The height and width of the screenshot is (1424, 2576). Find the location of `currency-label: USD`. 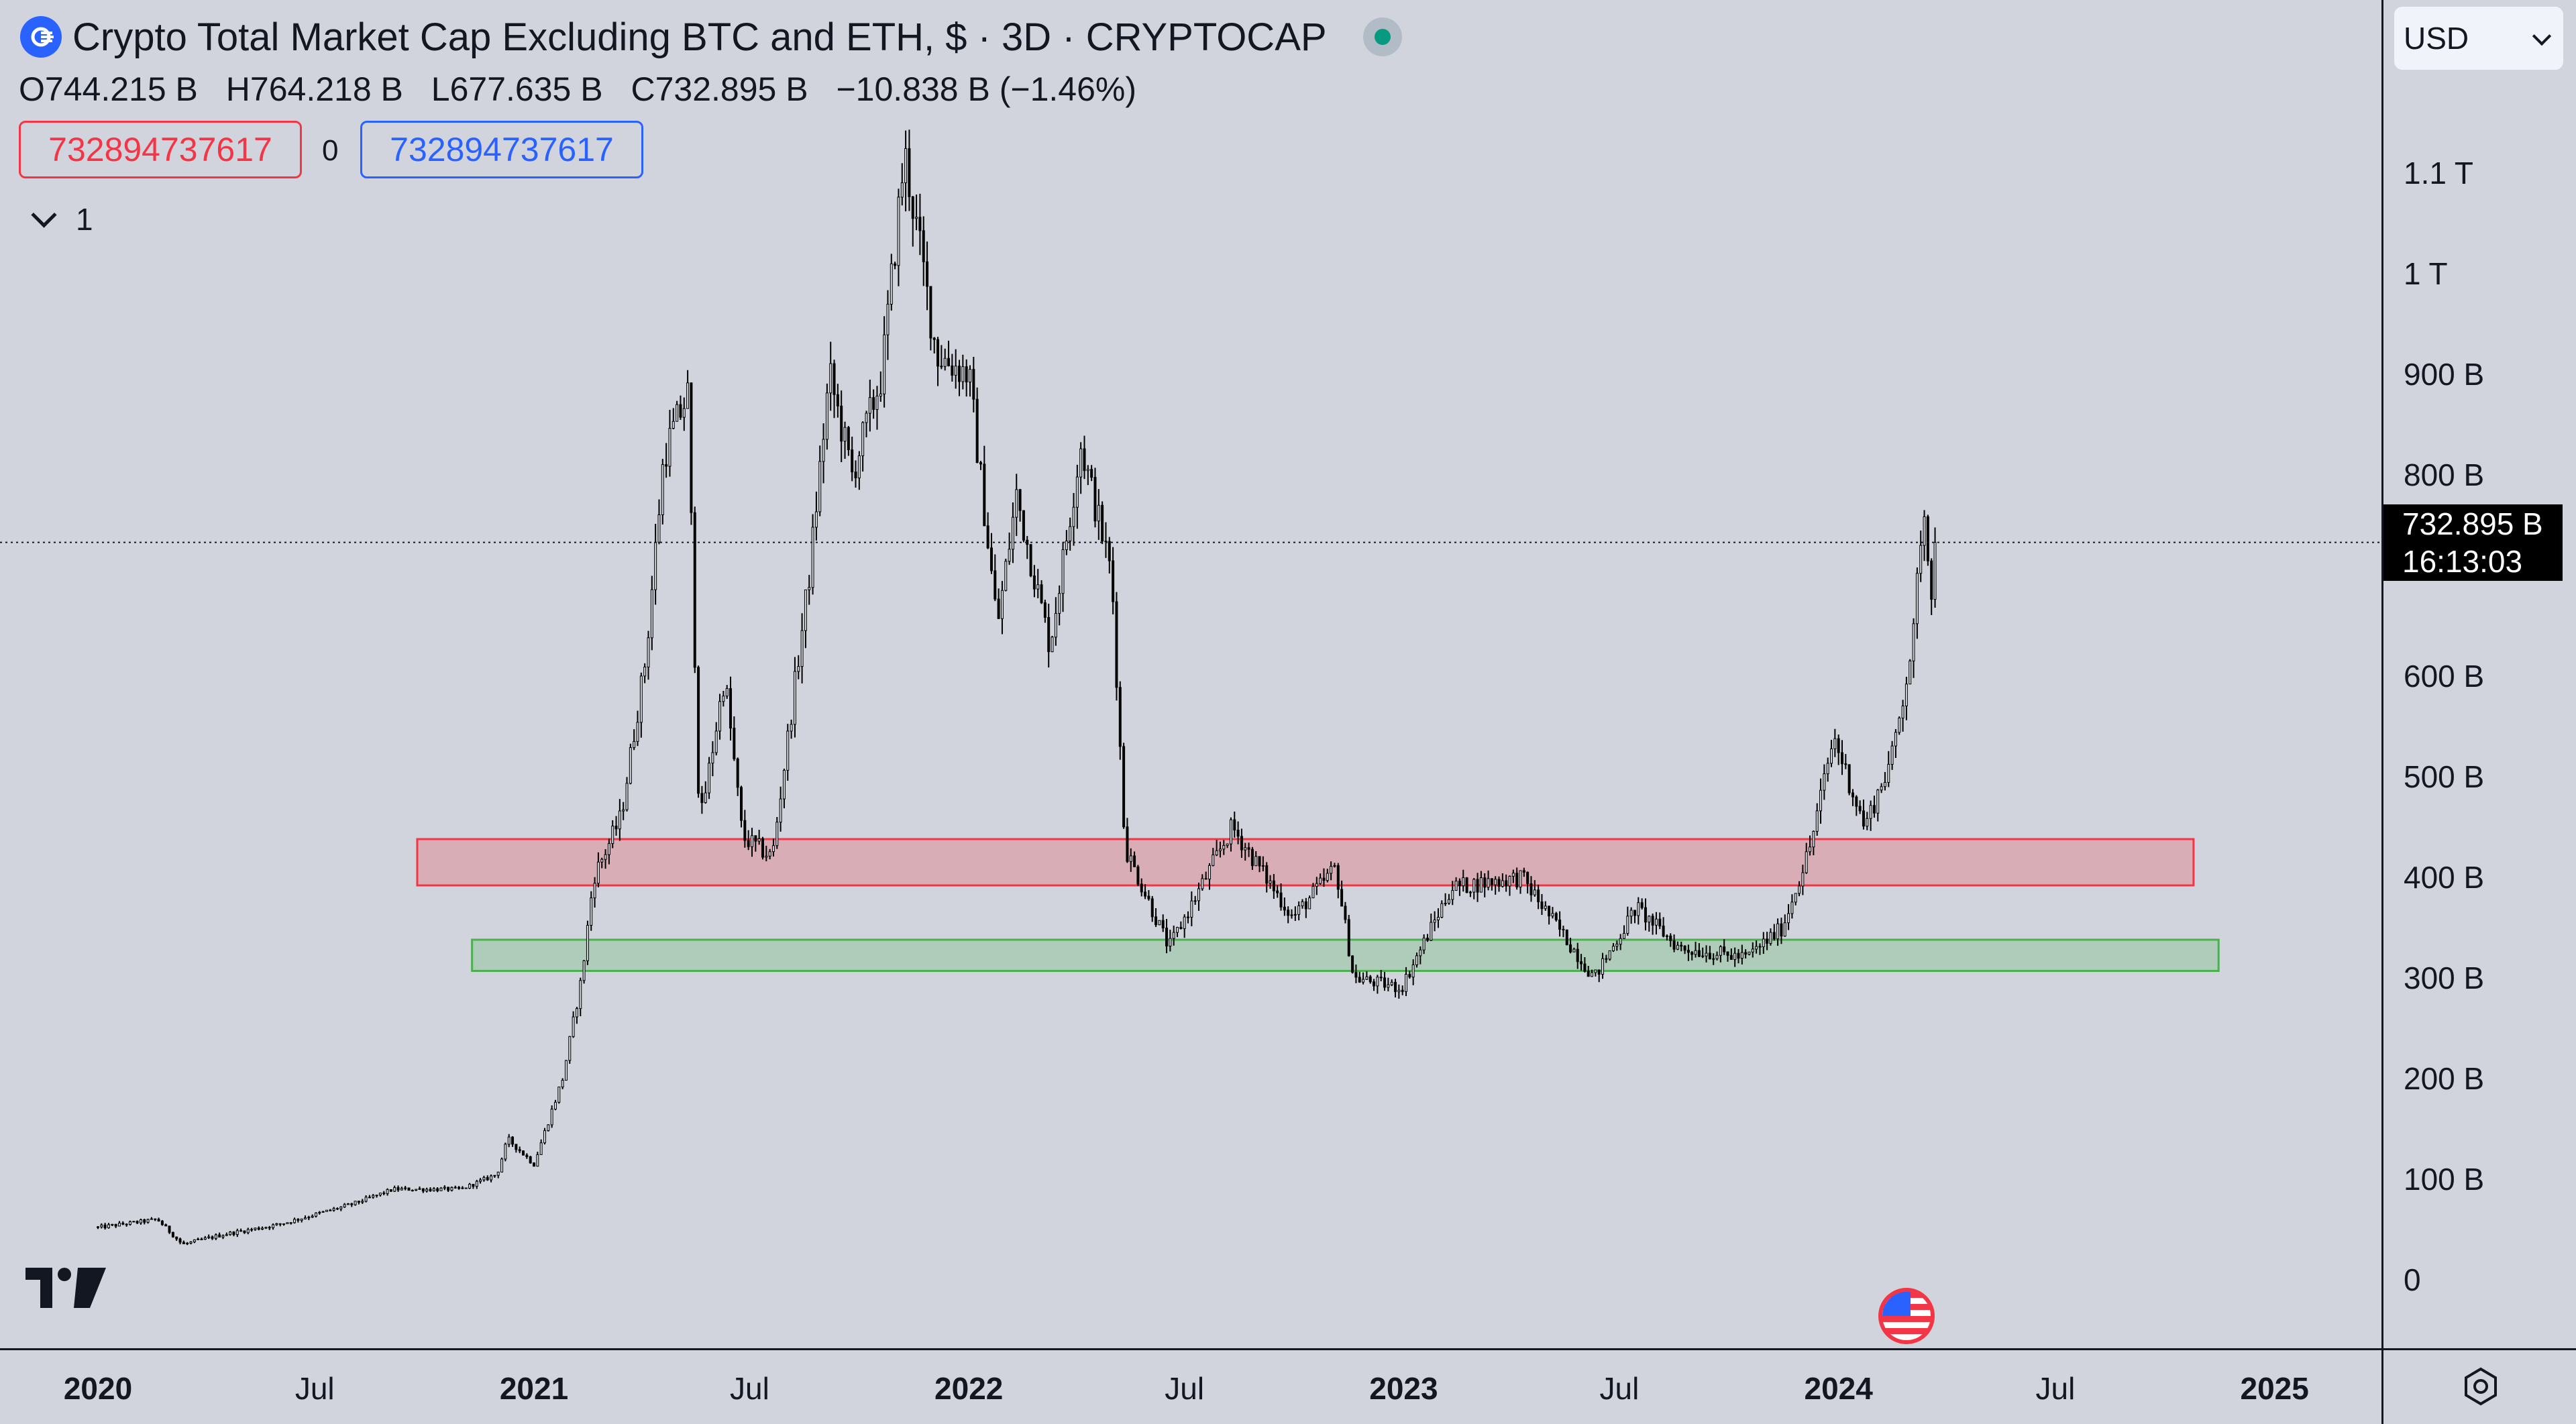

currency-label: USD is located at coordinates (2436, 38).